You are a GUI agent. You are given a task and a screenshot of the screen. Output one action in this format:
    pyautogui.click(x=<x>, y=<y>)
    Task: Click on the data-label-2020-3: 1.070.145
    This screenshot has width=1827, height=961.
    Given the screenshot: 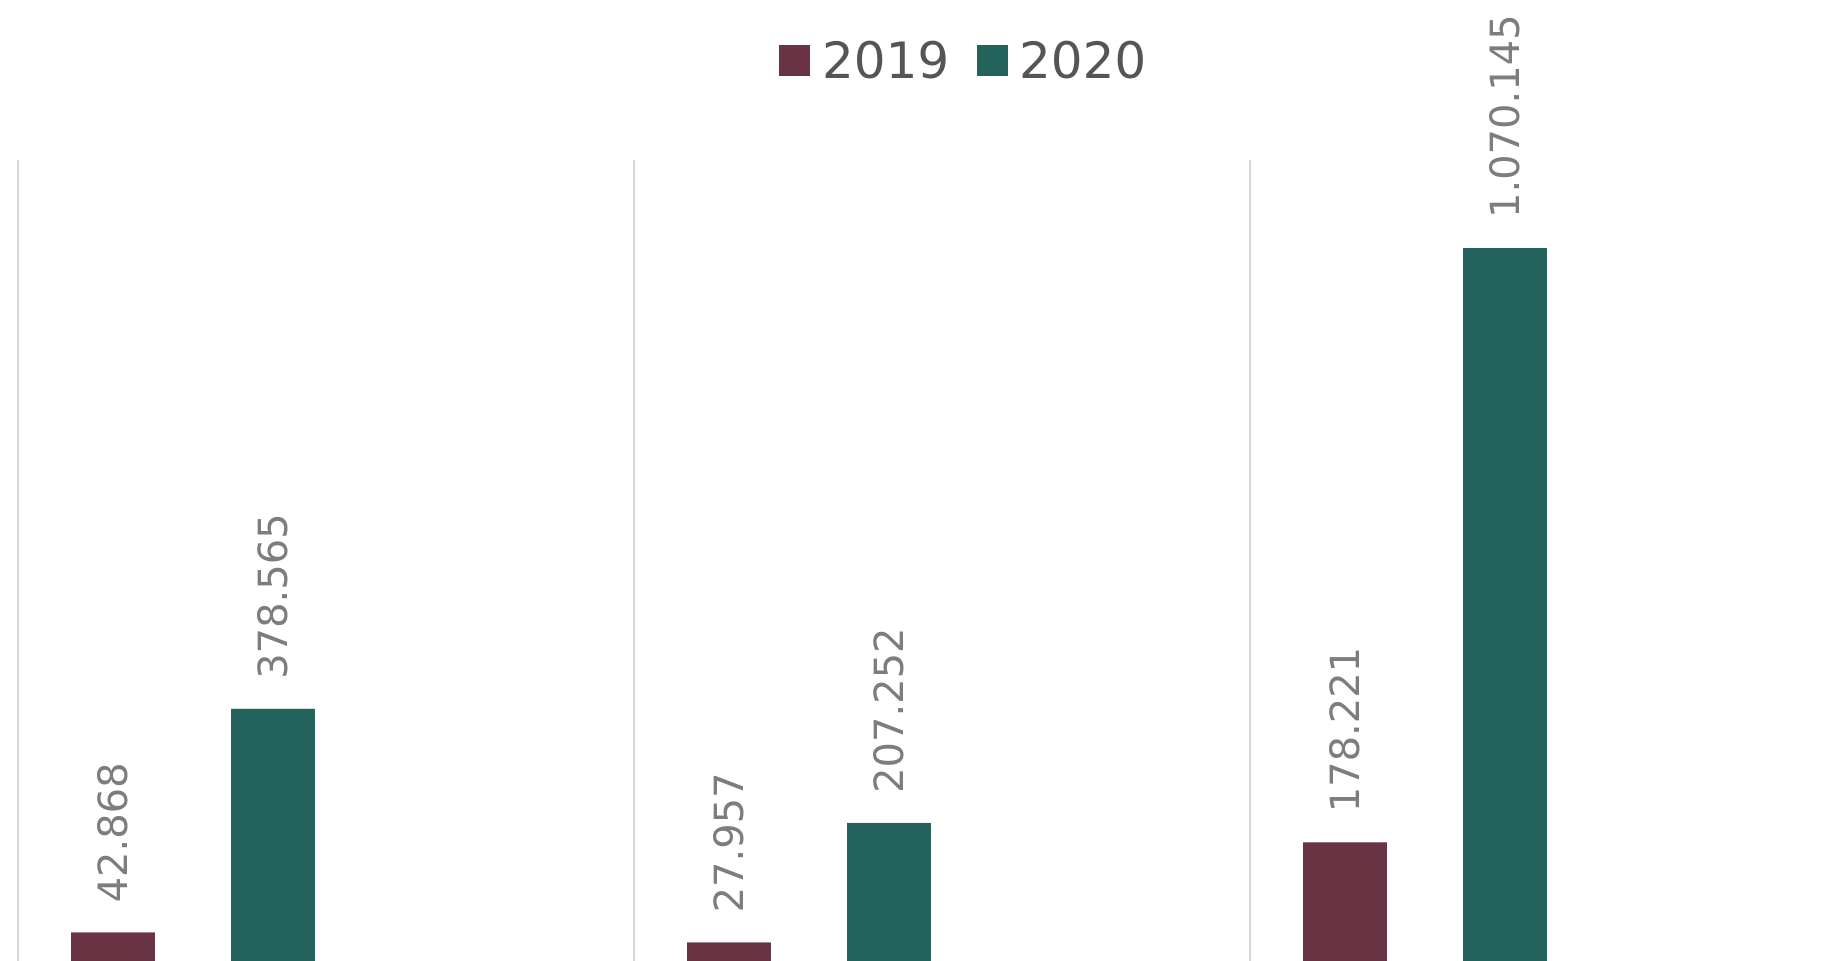 What is the action you would take?
    pyautogui.click(x=1506, y=116)
    